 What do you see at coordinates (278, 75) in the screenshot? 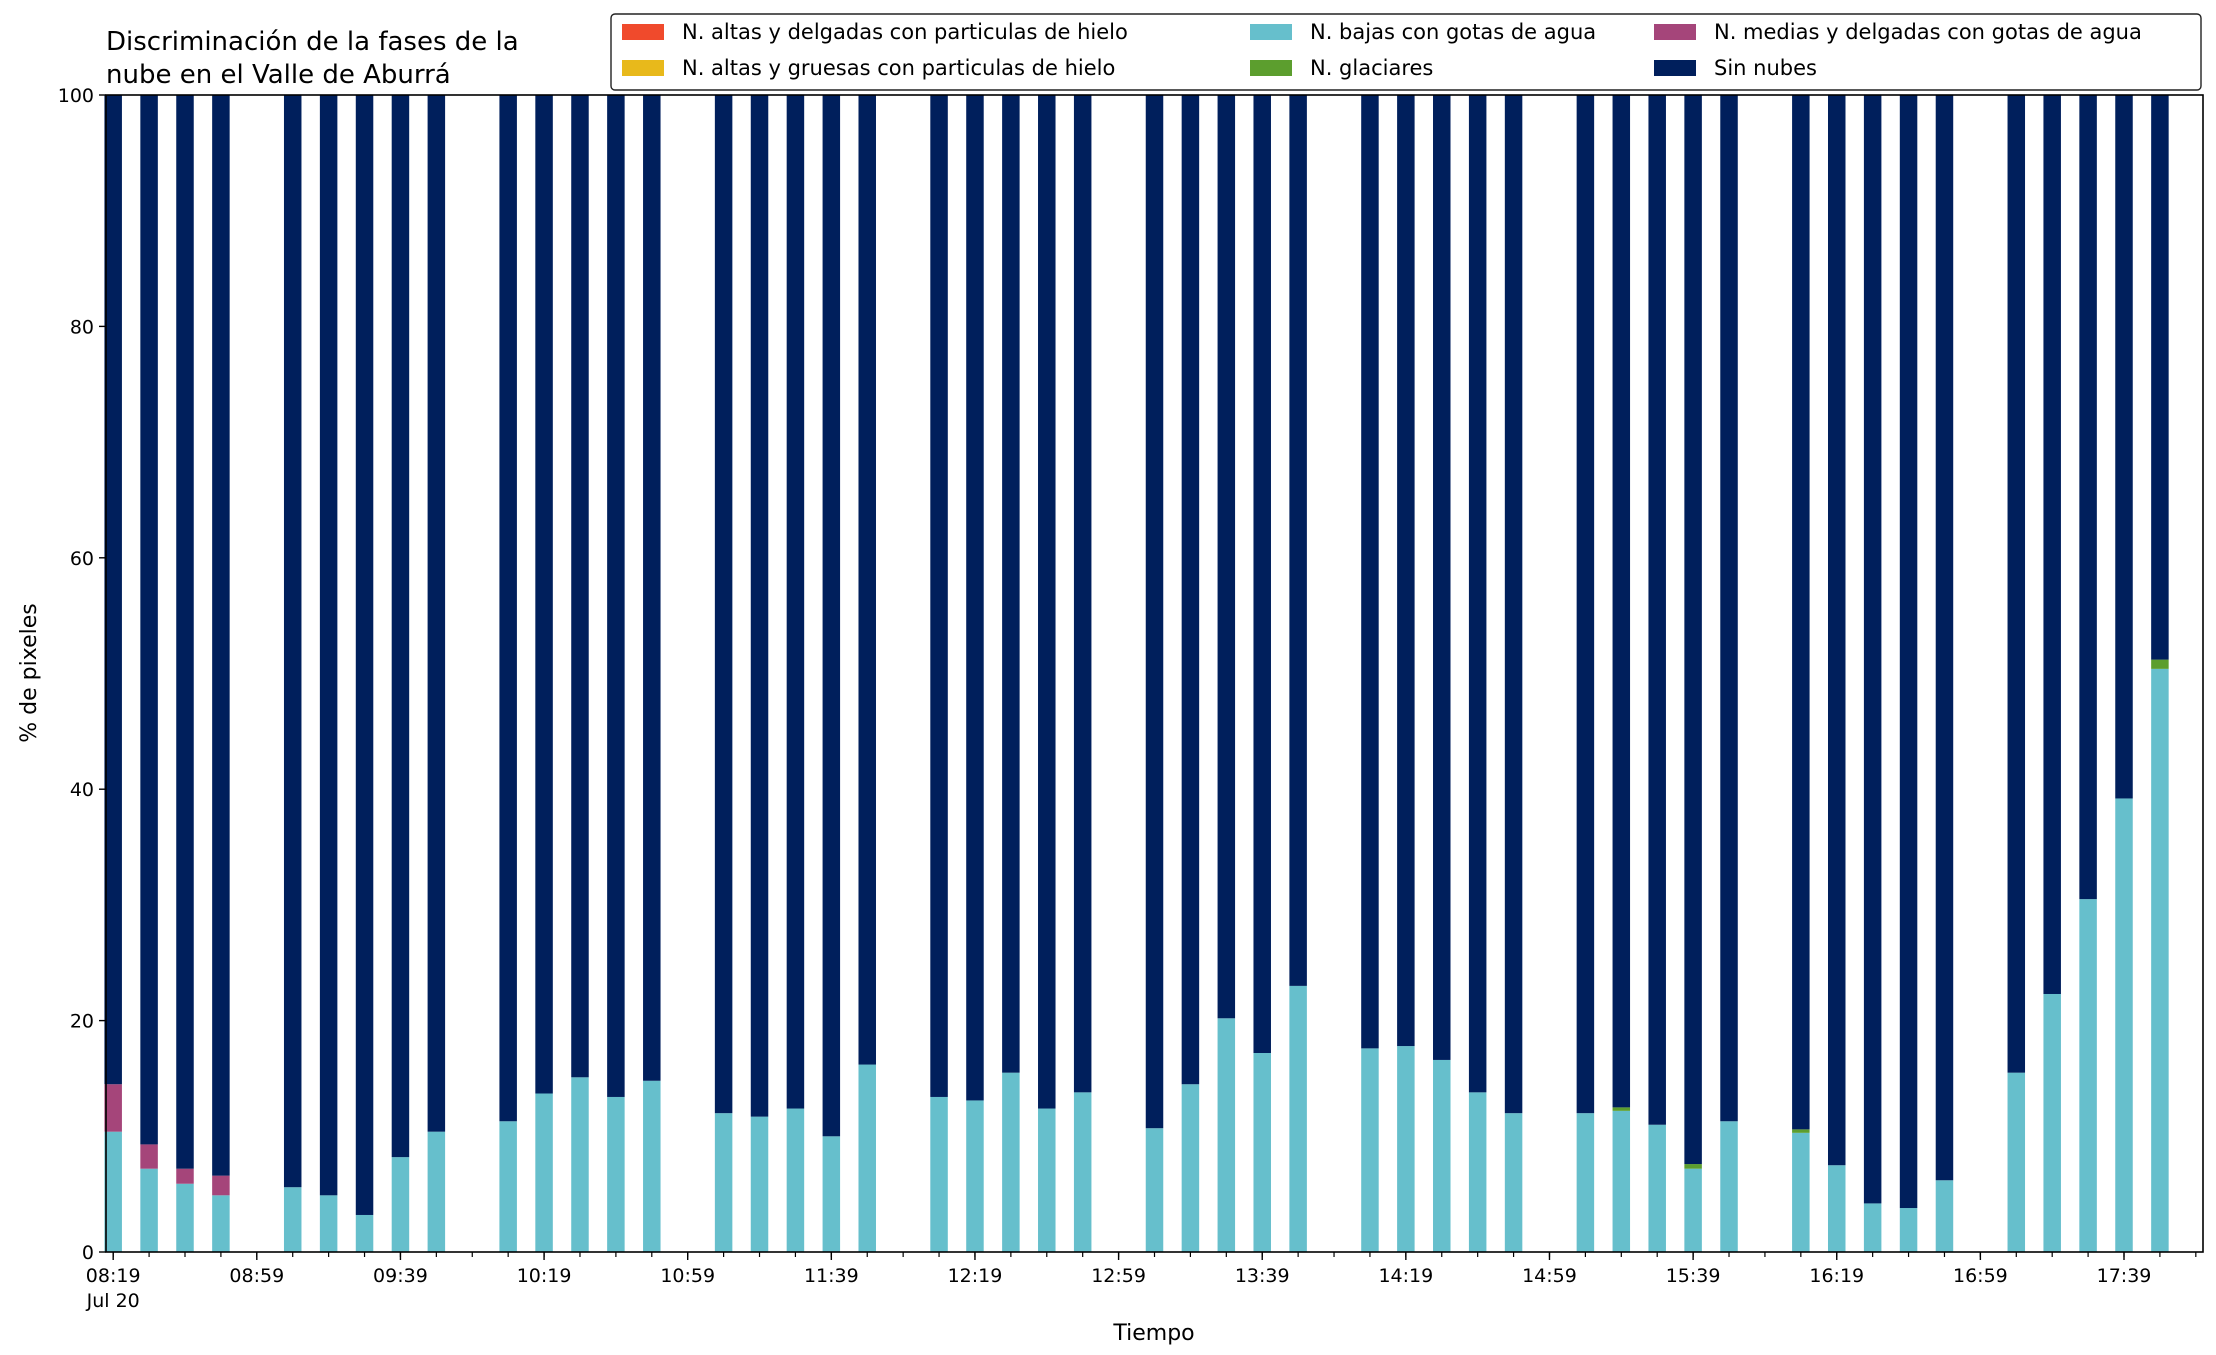
I see `chart-title-line-2: nube en el Valle de Aburrá` at bounding box center [278, 75].